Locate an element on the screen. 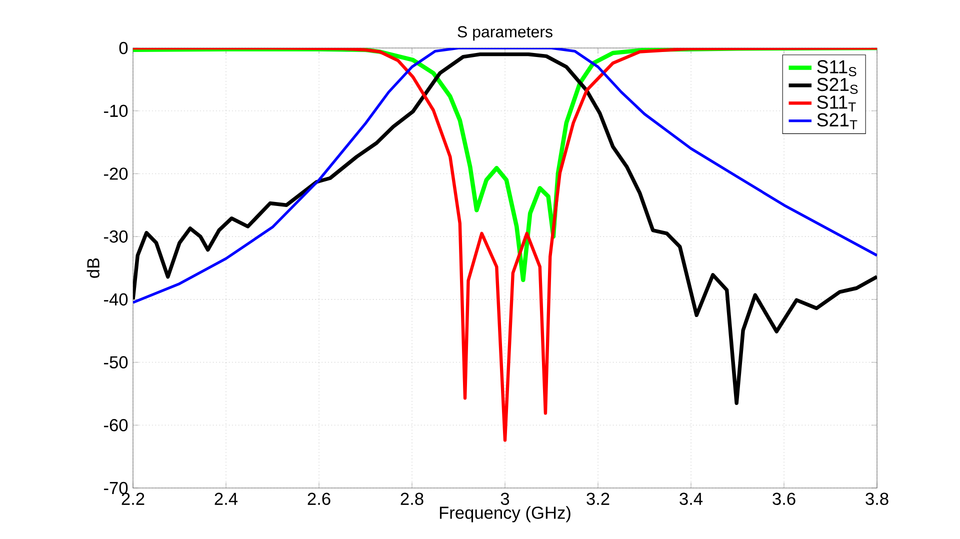 This screenshot has width=960, height=539. y-axis-title: dB is located at coordinates (93, 268).